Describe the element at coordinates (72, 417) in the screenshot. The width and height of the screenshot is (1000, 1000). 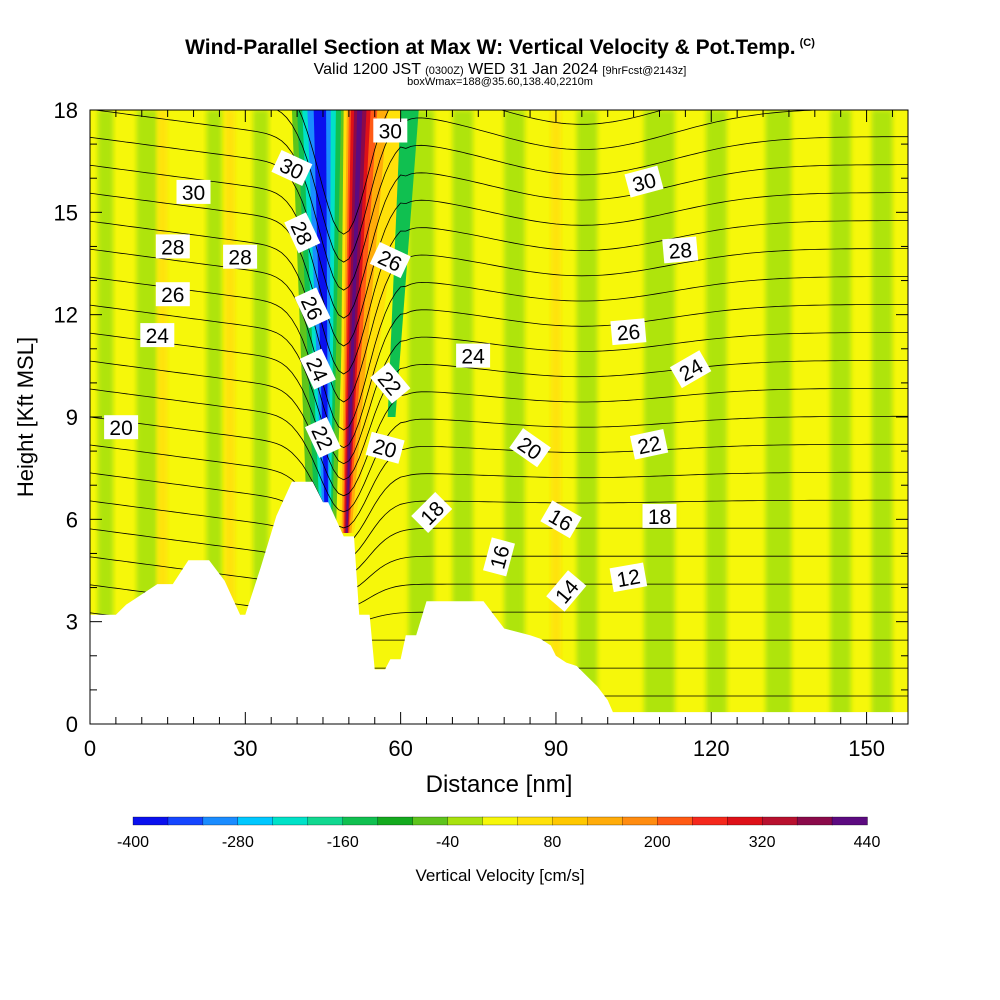
I see `y-tick-label: 9` at that location.